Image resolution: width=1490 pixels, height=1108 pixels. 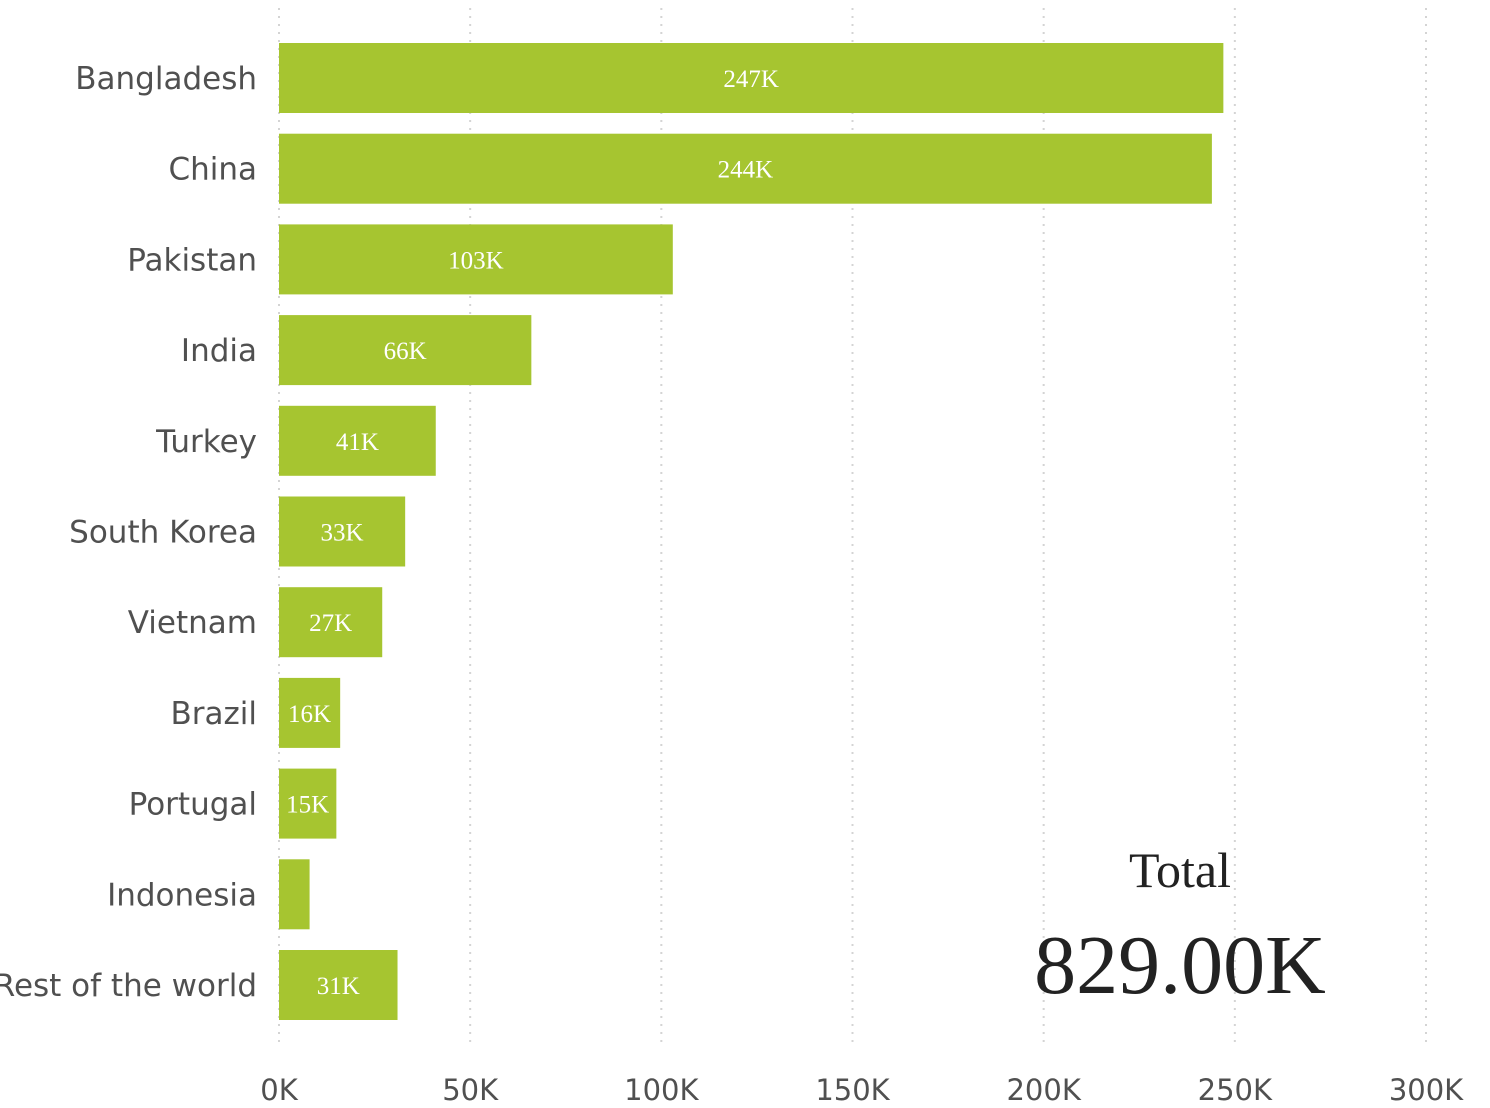 What do you see at coordinates (206, 442) in the screenshot?
I see `category-label: Turkey` at bounding box center [206, 442].